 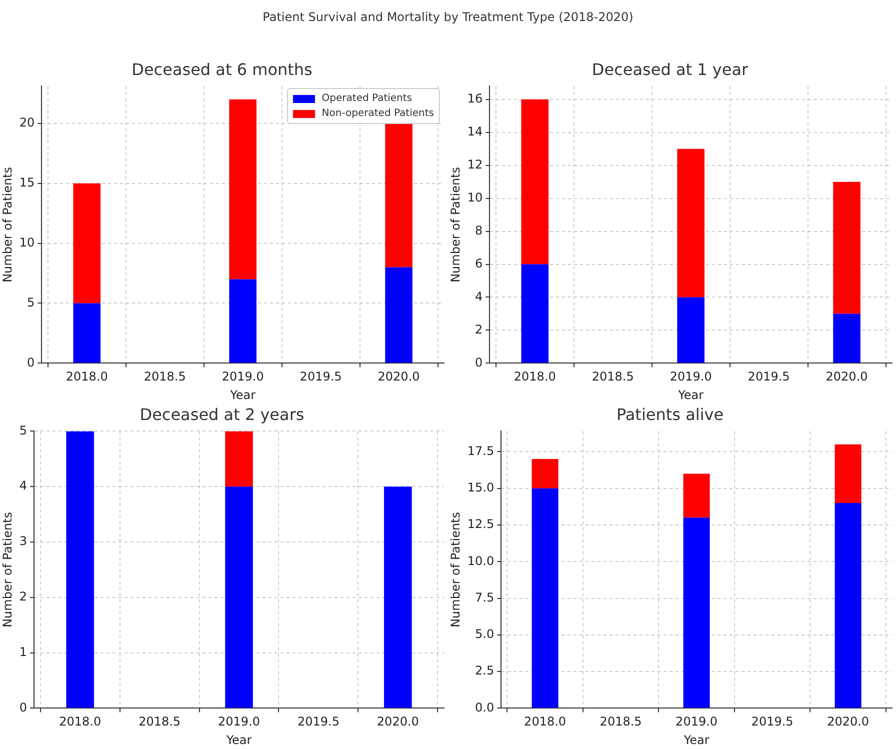 I want to click on chart-title: Deceased at 1 year, so click(x=670, y=69).